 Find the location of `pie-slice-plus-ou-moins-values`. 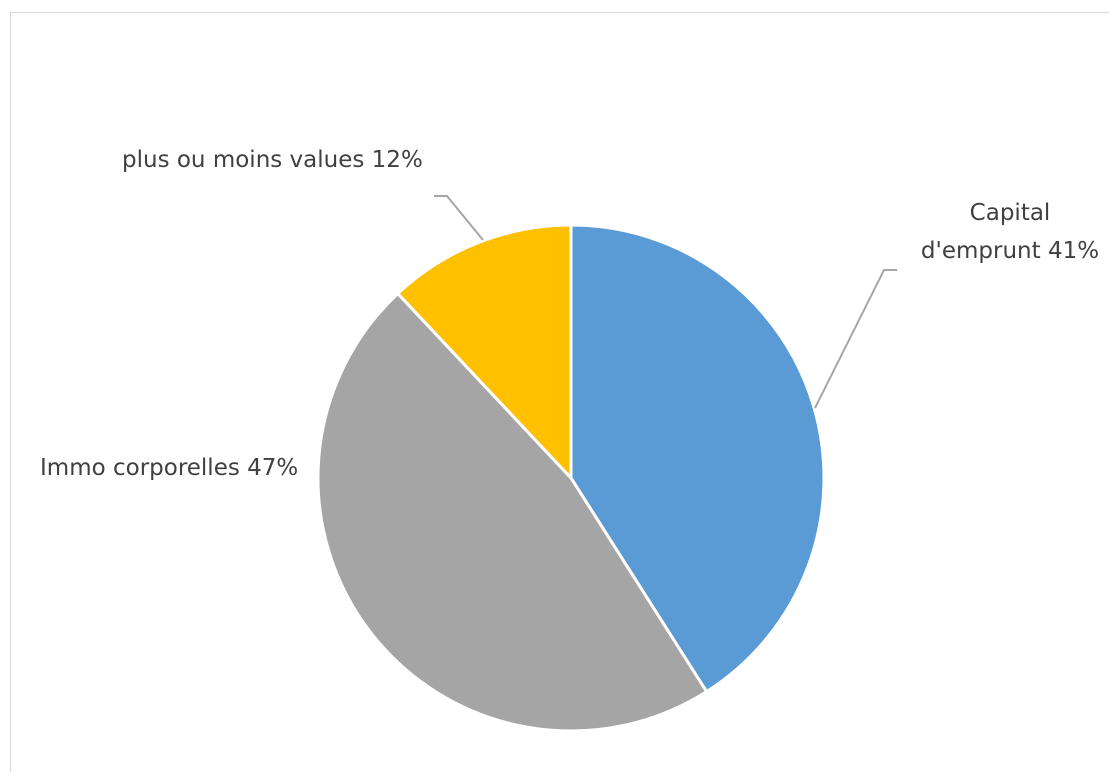

pie-slice-plus-ou-moins-values is located at coordinates (484, 352).